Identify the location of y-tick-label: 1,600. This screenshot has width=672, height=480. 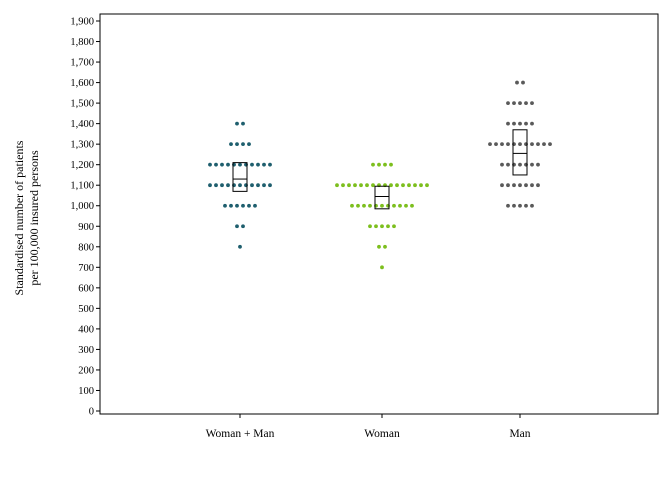
(82, 83).